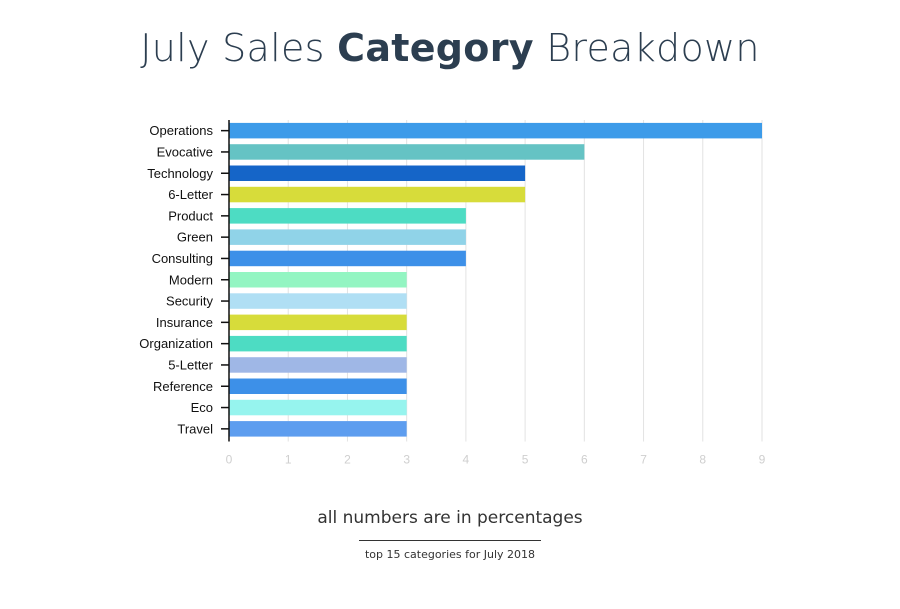 This screenshot has width=900, height=609. Describe the element at coordinates (190, 215) in the screenshot. I see `category-label: Product` at that location.